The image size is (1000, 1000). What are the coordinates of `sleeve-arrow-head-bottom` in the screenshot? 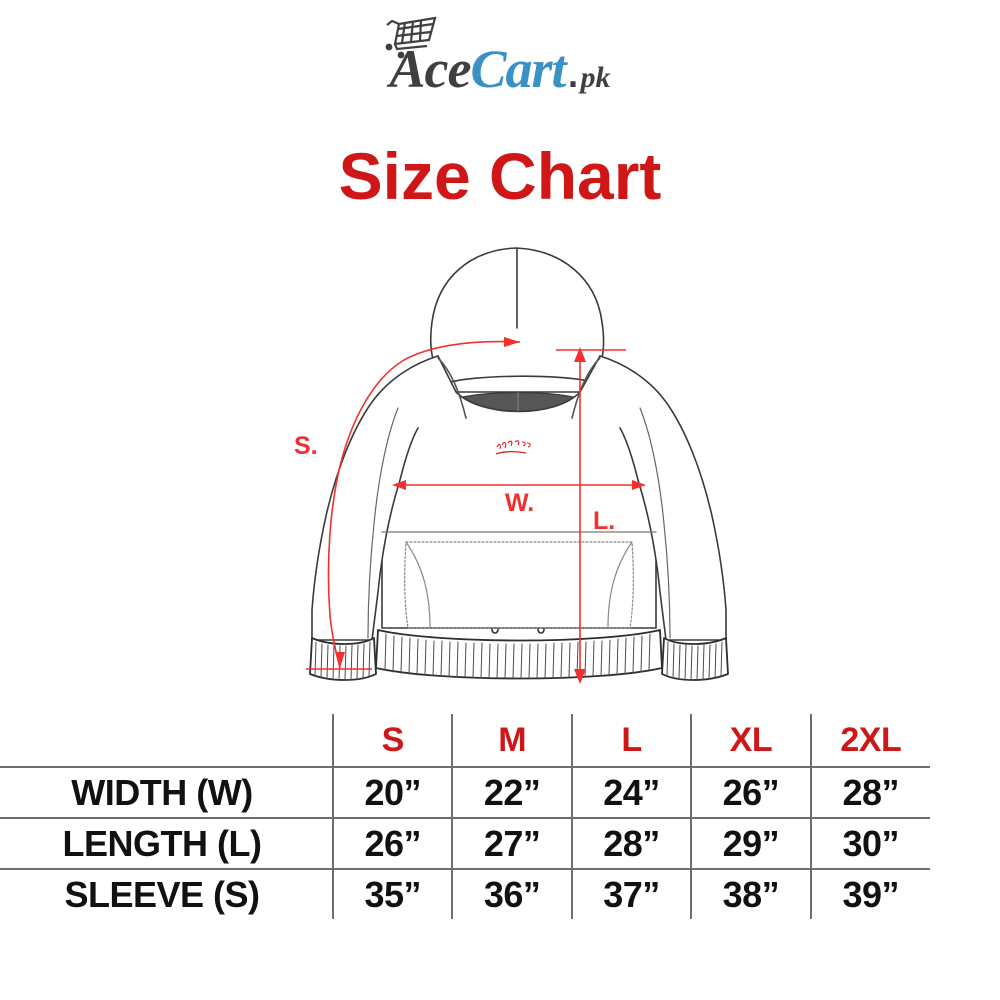 It's located at (340, 660).